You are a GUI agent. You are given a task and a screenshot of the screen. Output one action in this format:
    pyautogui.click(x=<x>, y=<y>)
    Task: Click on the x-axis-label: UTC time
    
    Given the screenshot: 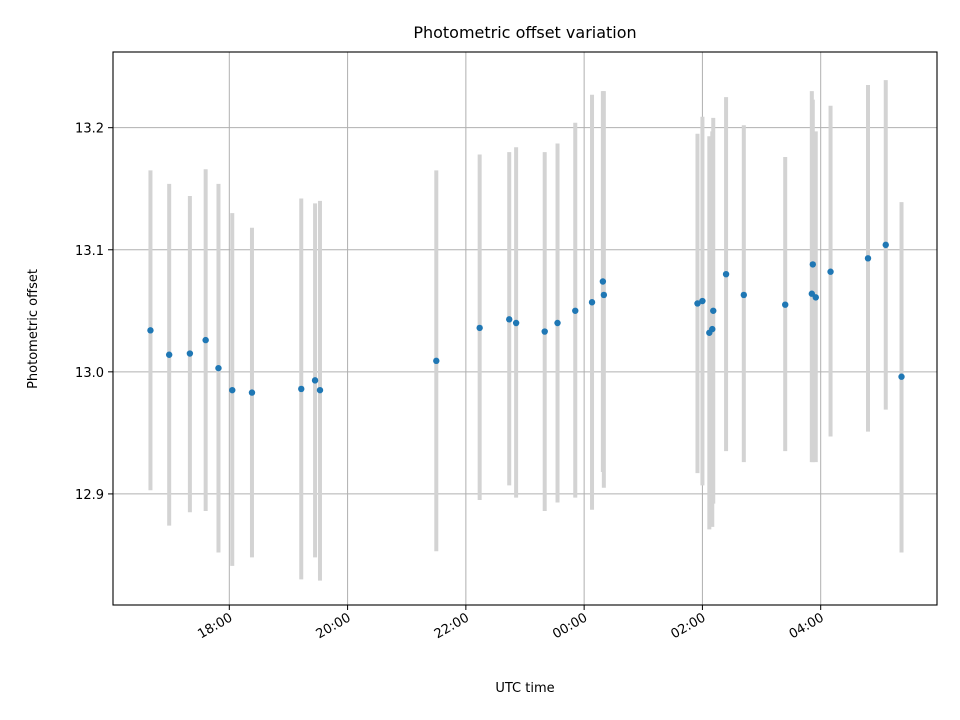 What is the action you would take?
    pyautogui.click(x=524, y=688)
    